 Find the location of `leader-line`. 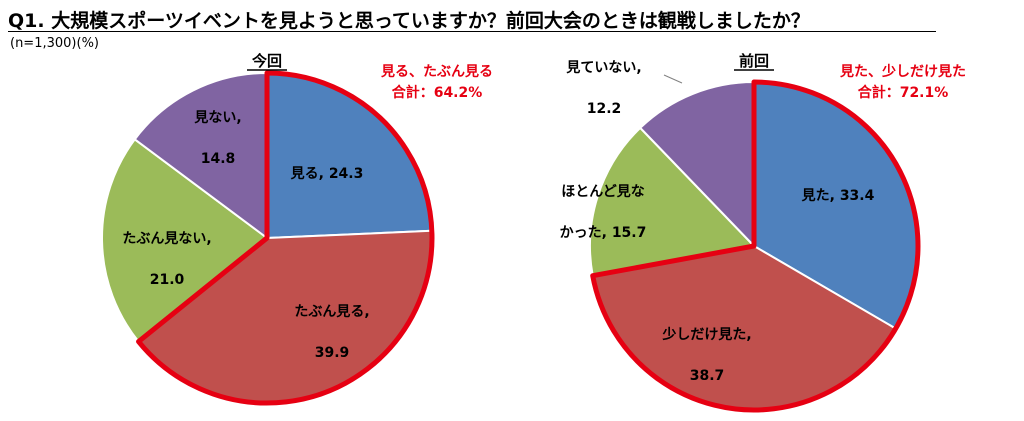

leader-line is located at coordinates (673, 79).